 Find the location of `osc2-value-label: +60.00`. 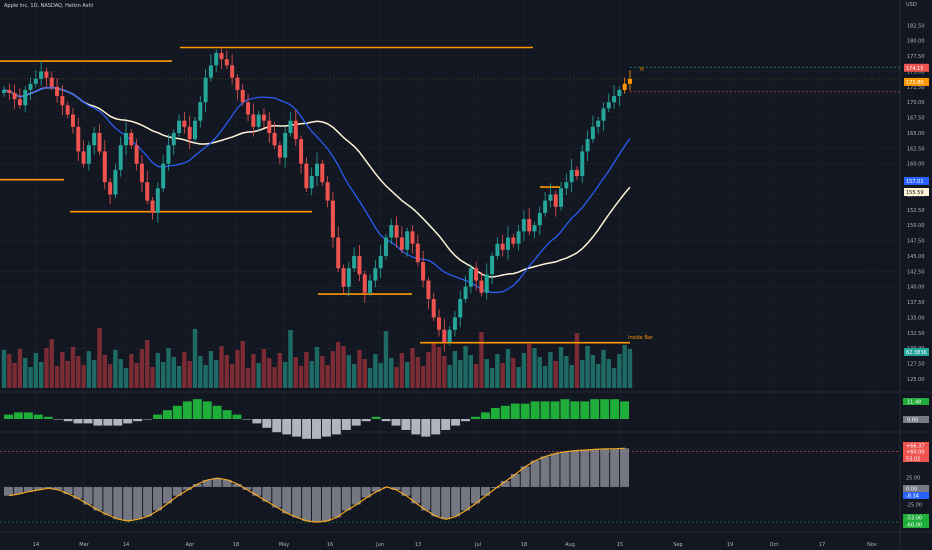

osc2-value-label: +60.00 is located at coordinates (915, 453).